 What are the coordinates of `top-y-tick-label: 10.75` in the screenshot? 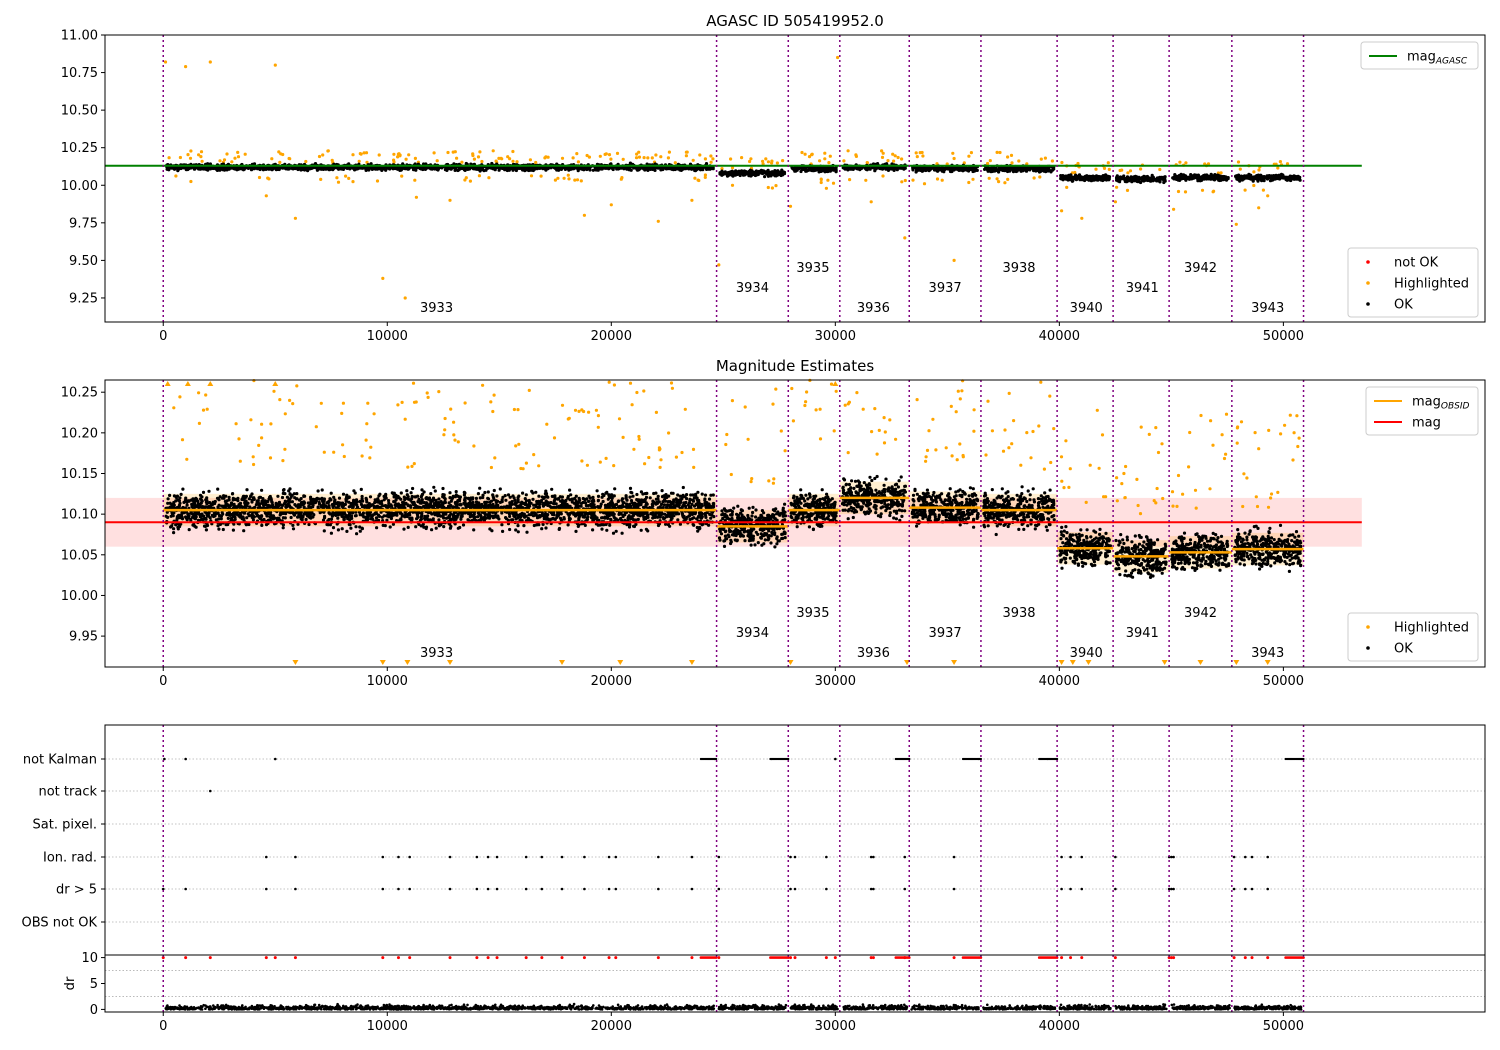 It's located at (79, 73).